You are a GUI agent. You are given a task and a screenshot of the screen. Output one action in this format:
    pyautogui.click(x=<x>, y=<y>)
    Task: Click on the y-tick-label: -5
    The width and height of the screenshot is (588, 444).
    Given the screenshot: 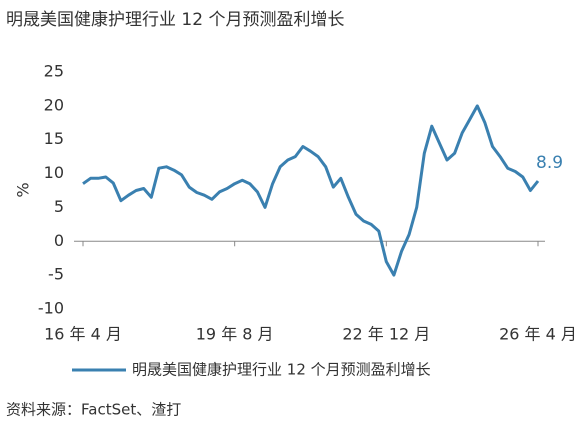 What is the action you would take?
    pyautogui.click(x=56, y=274)
    